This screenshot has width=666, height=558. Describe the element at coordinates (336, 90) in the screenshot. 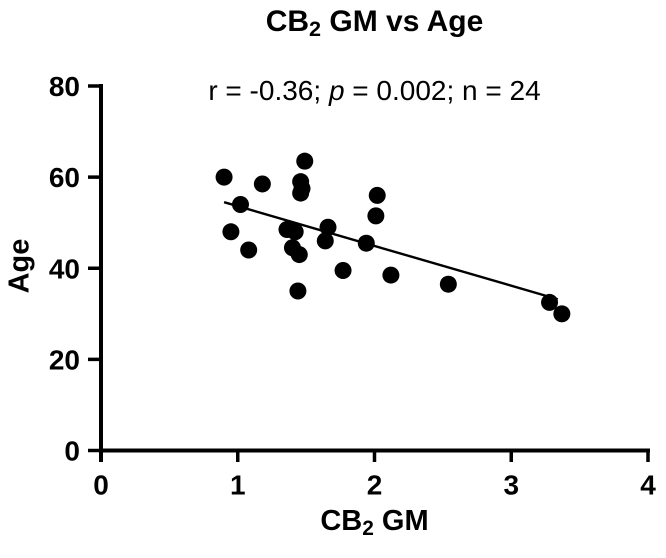

I see `annotation-p-symbol: p` at that location.